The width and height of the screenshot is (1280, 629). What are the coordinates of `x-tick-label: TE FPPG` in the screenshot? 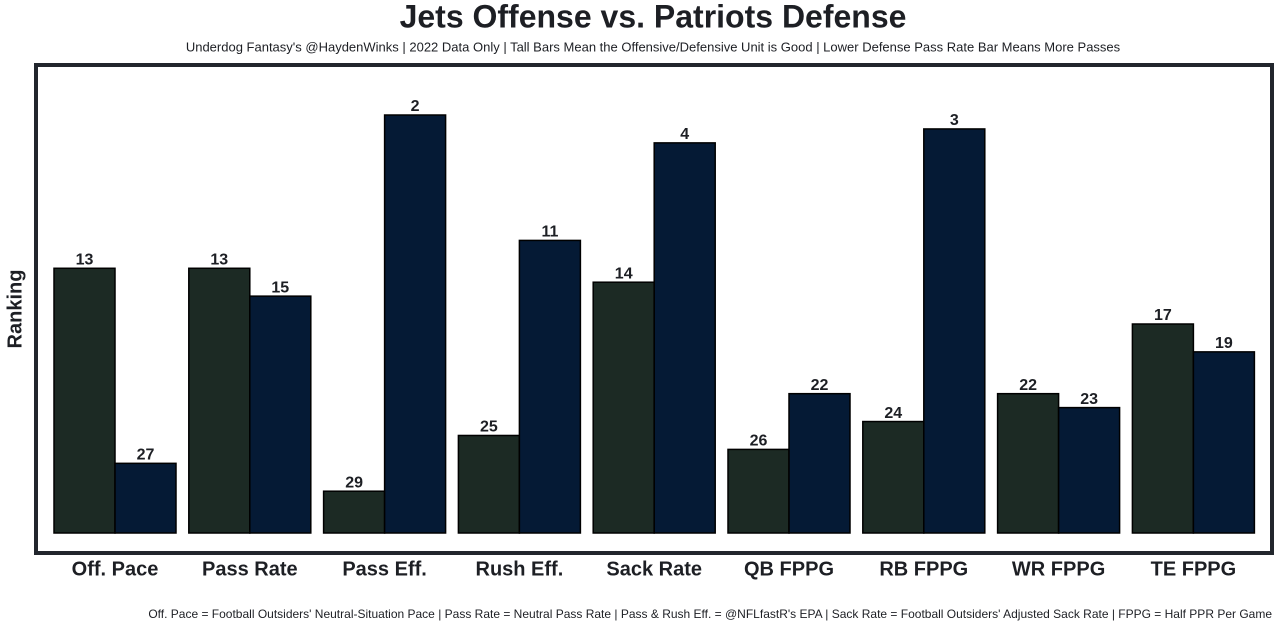 It's located at (1194, 569).